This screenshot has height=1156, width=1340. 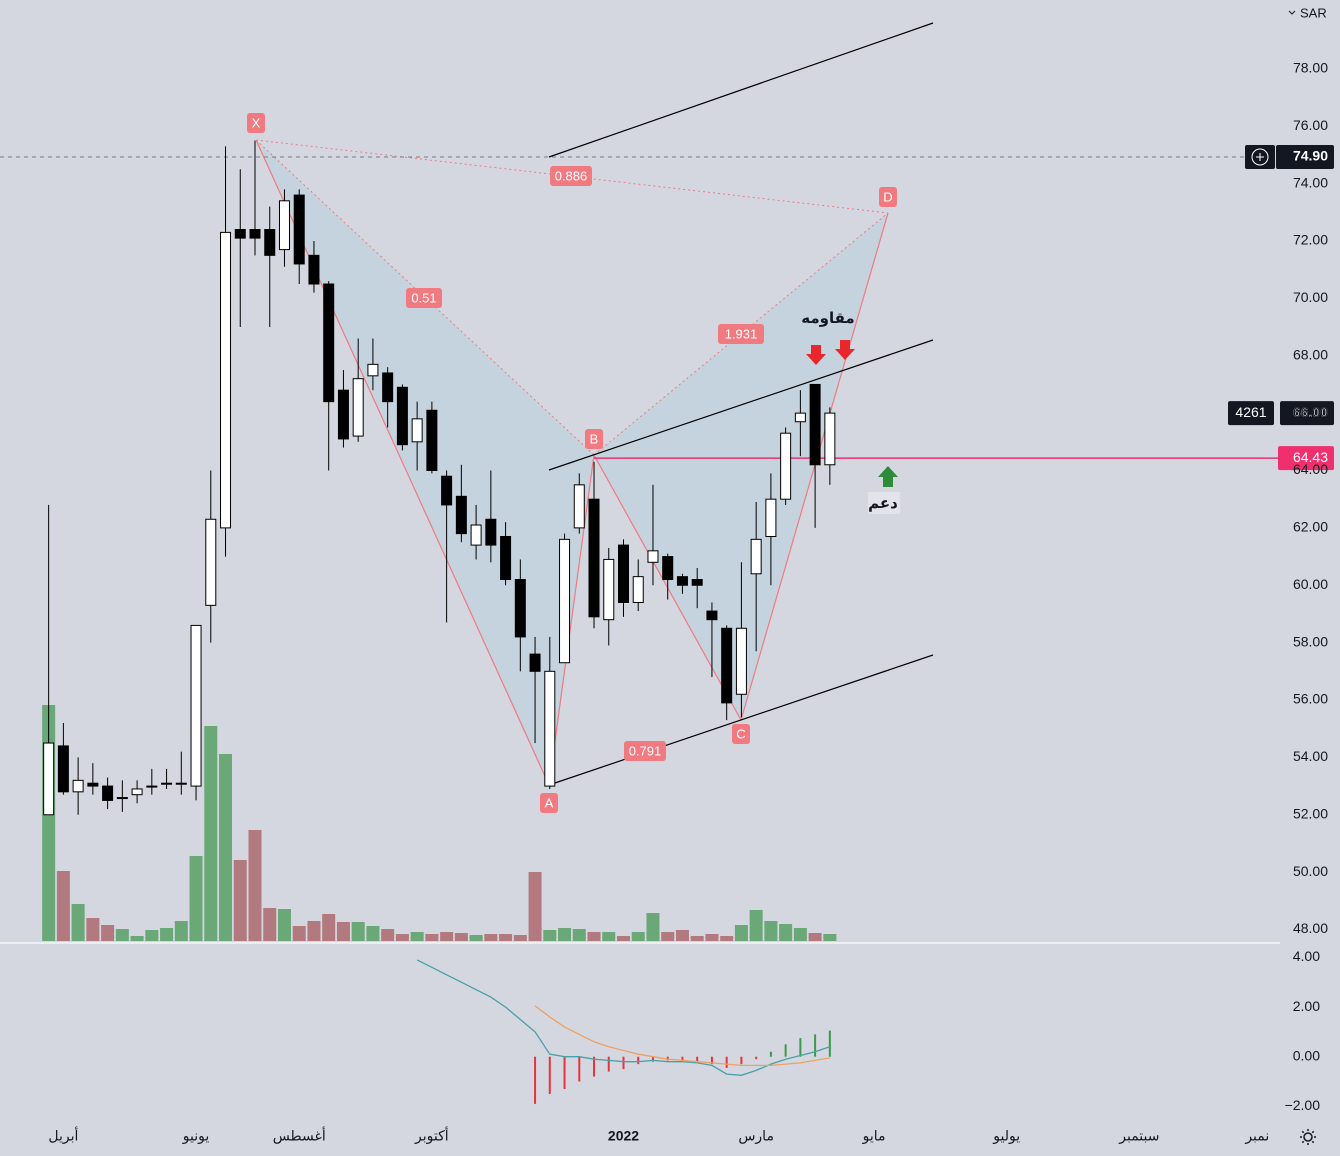 What do you see at coordinates (1250, 412) in the screenshot?
I see `countdown: 4261` at bounding box center [1250, 412].